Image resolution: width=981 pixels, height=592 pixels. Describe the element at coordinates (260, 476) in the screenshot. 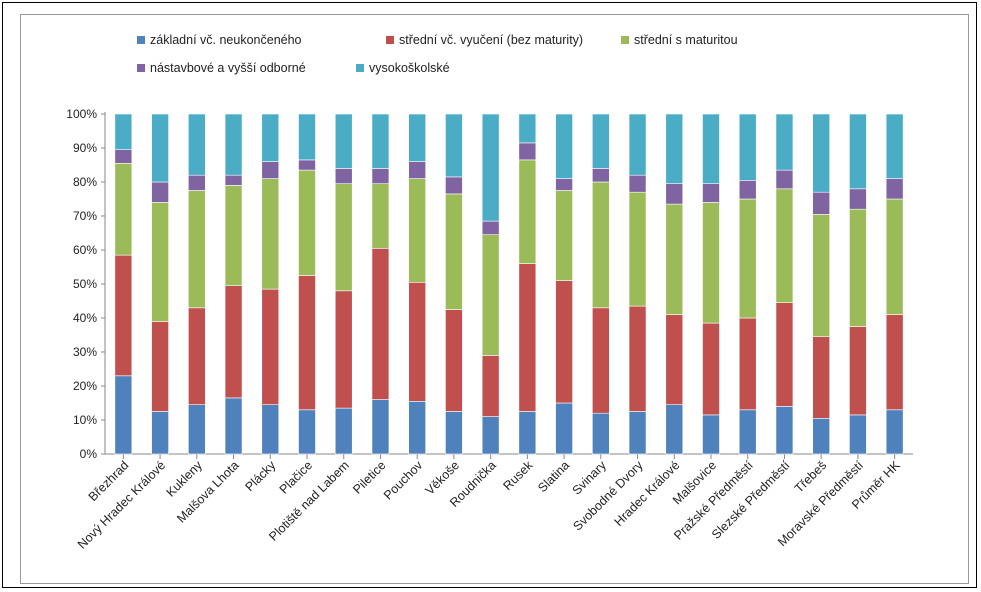

I see `category-label: Plácky` at that location.